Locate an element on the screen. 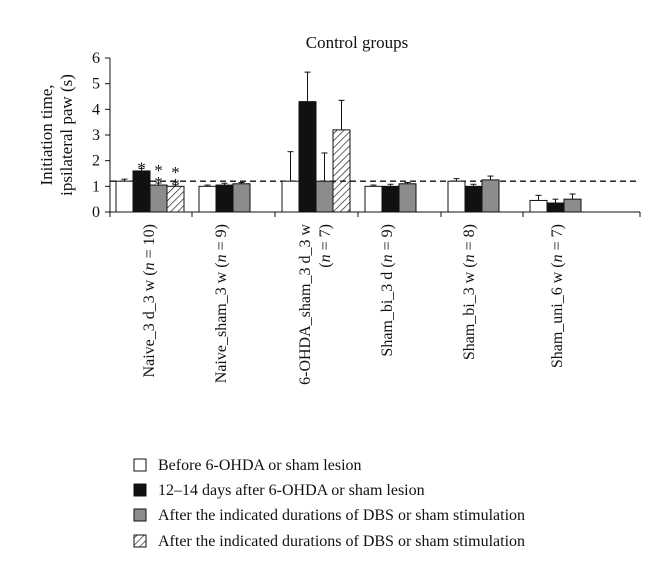  legend-label: 12–14 days after 6-OHDA or sham lesion is located at coordinates (291, 490).